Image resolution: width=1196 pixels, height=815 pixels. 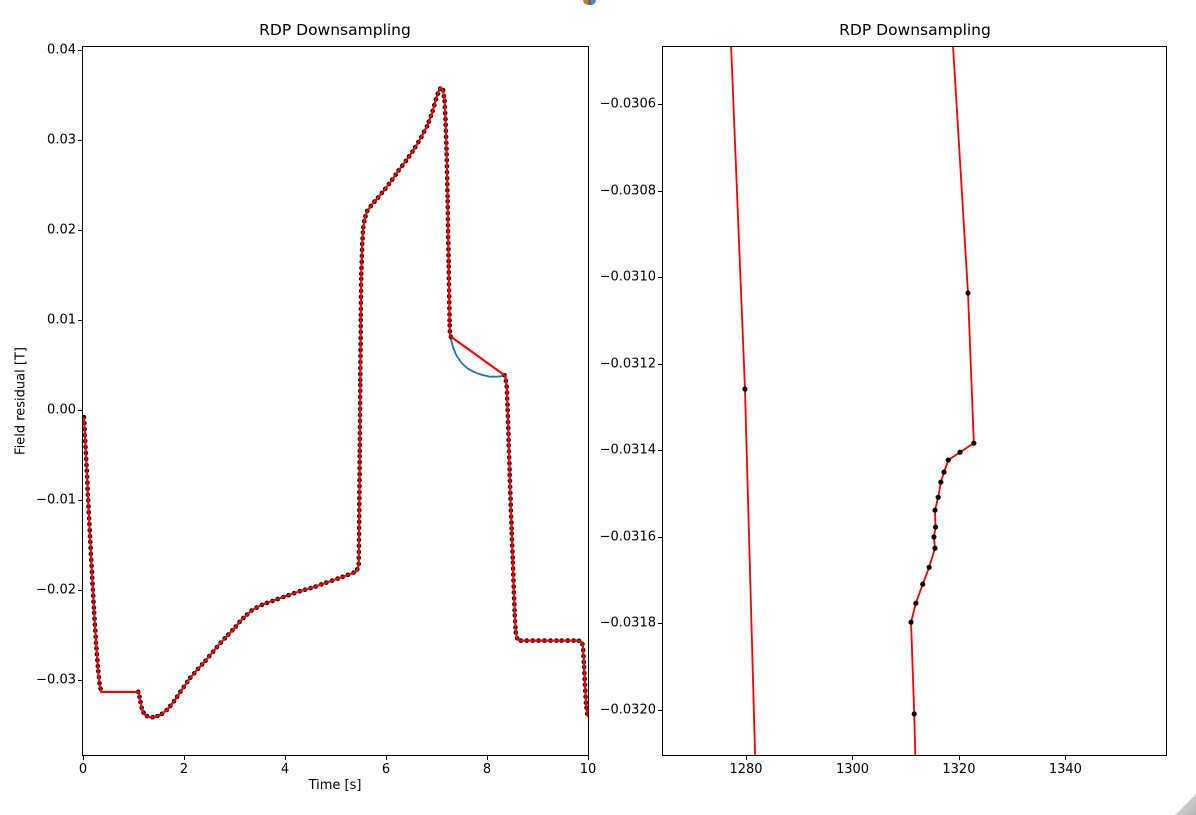 What do you see at coordinates (61, 320) in the screenshot?
I see `y-tick-label: 0.01` at bounding box center [61, 320].